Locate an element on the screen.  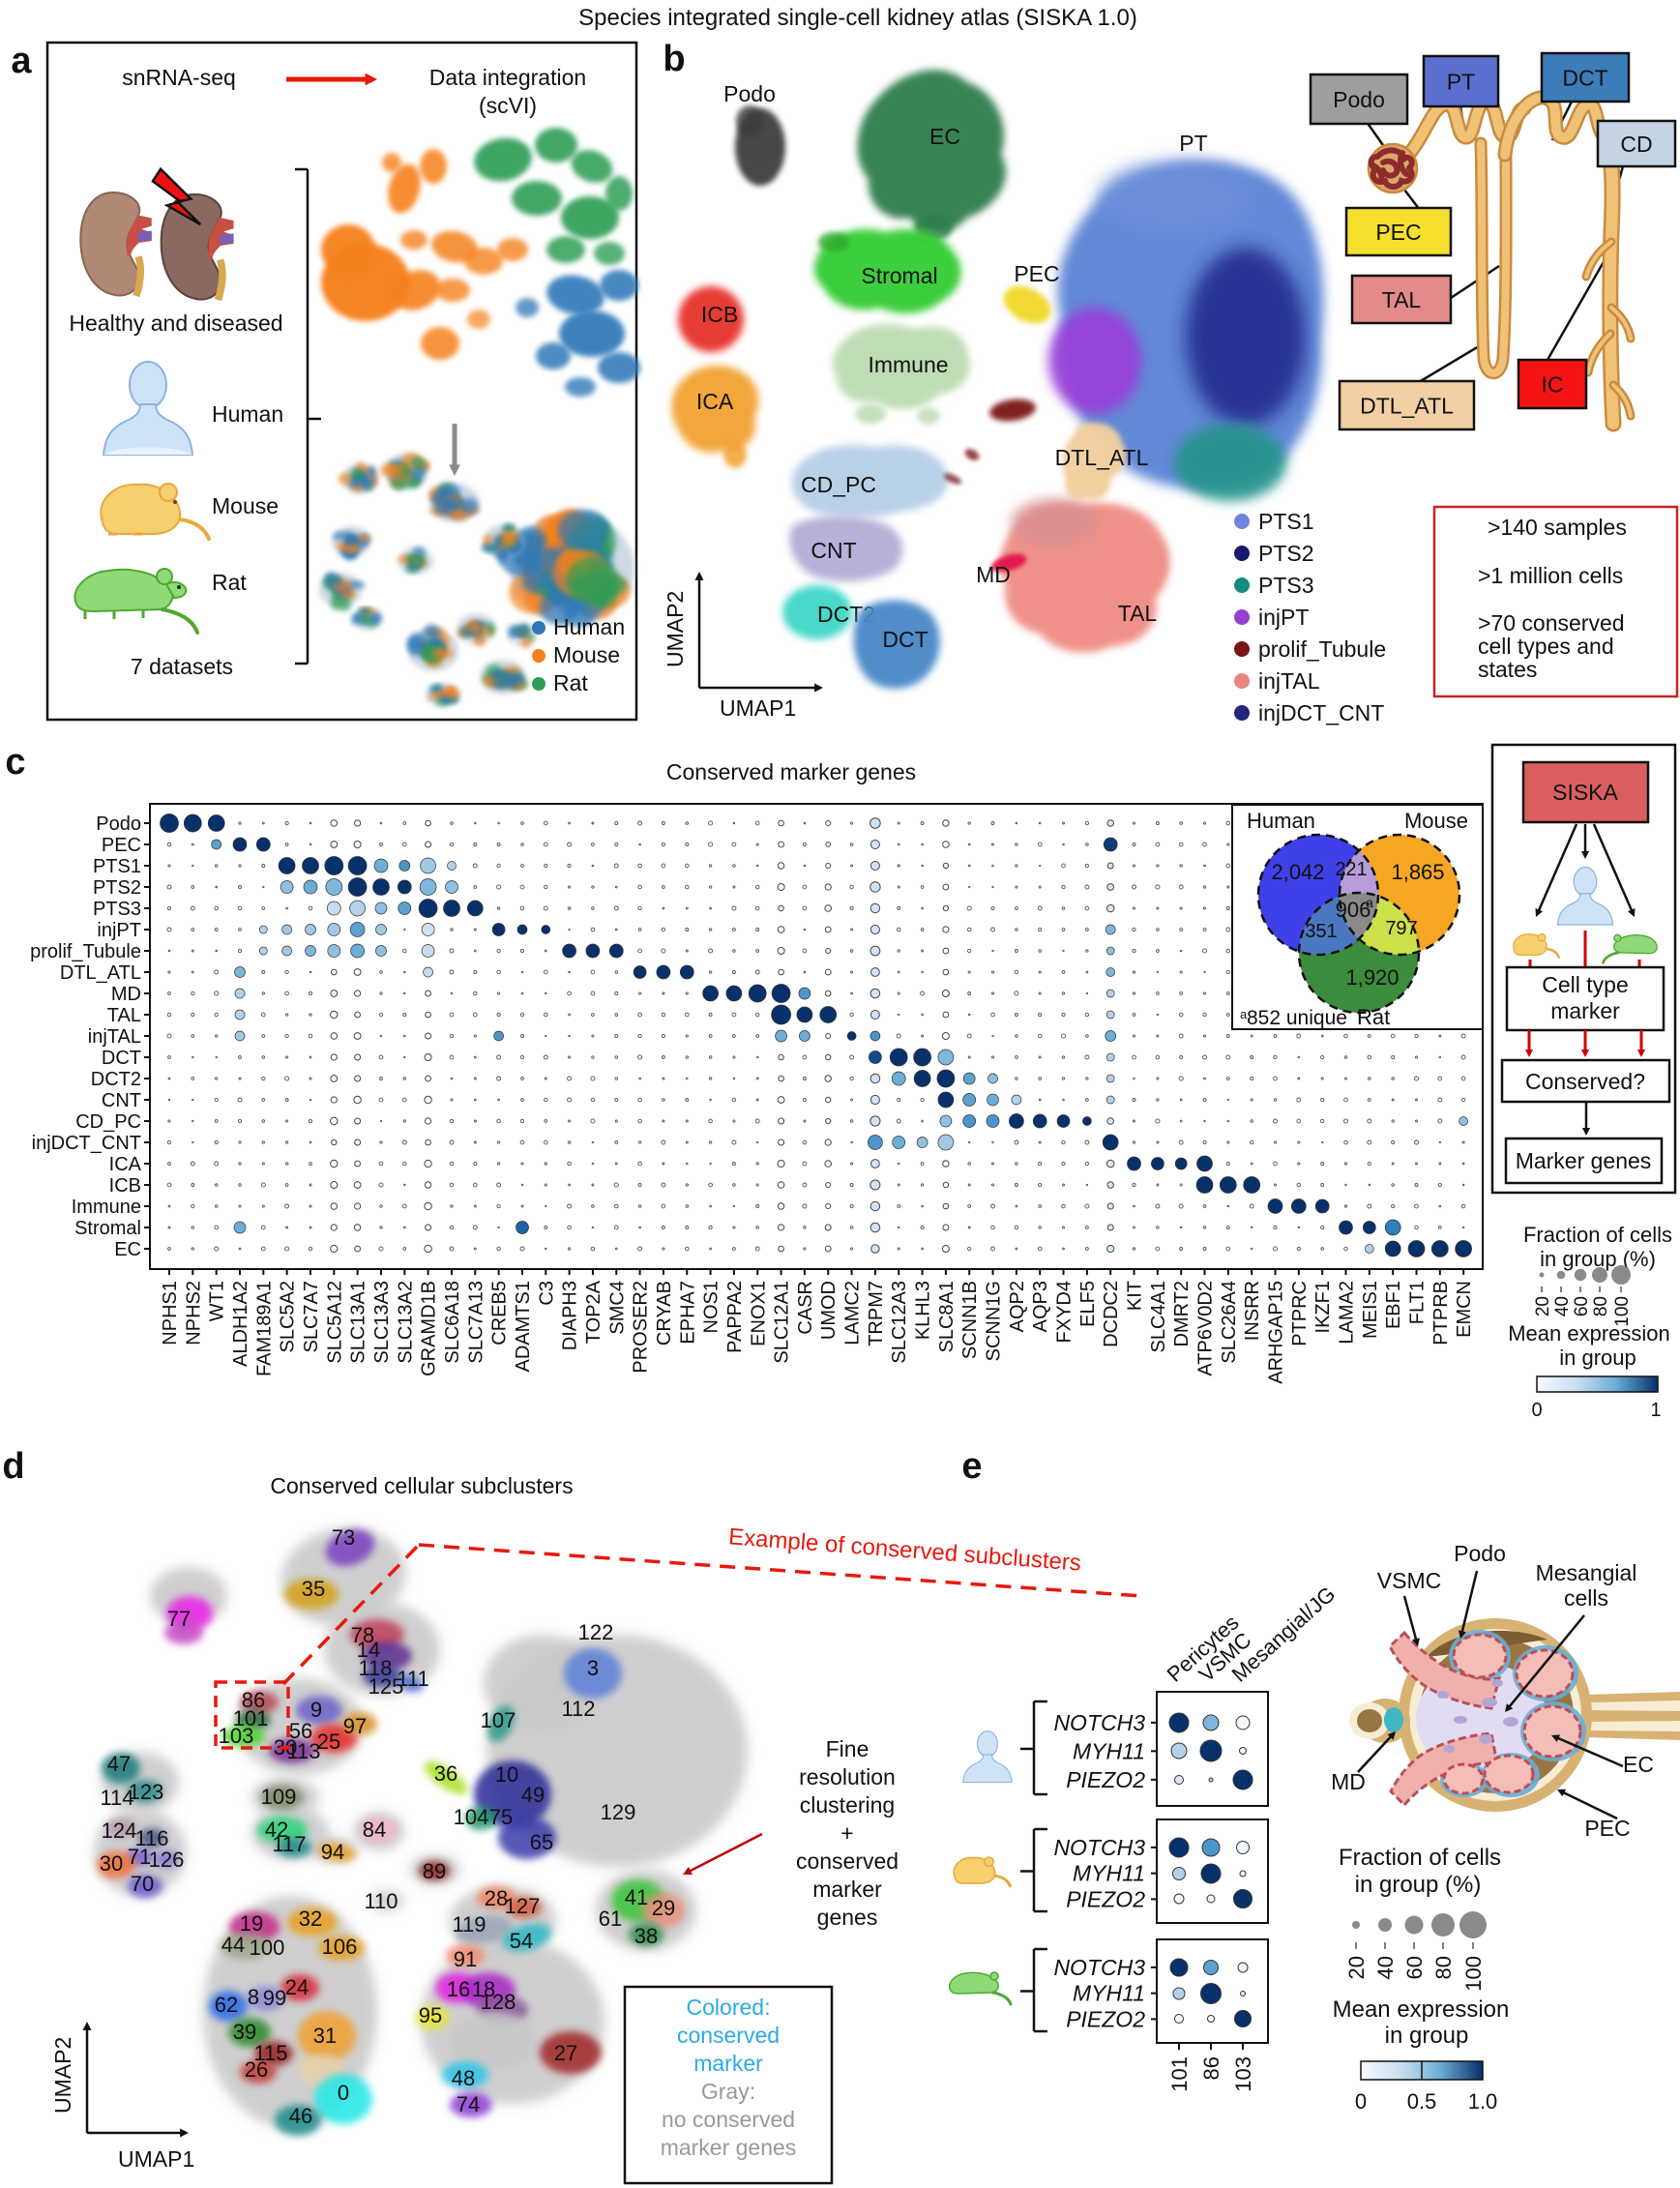
svg-text: 32 is located at coordinates (310, 1919).